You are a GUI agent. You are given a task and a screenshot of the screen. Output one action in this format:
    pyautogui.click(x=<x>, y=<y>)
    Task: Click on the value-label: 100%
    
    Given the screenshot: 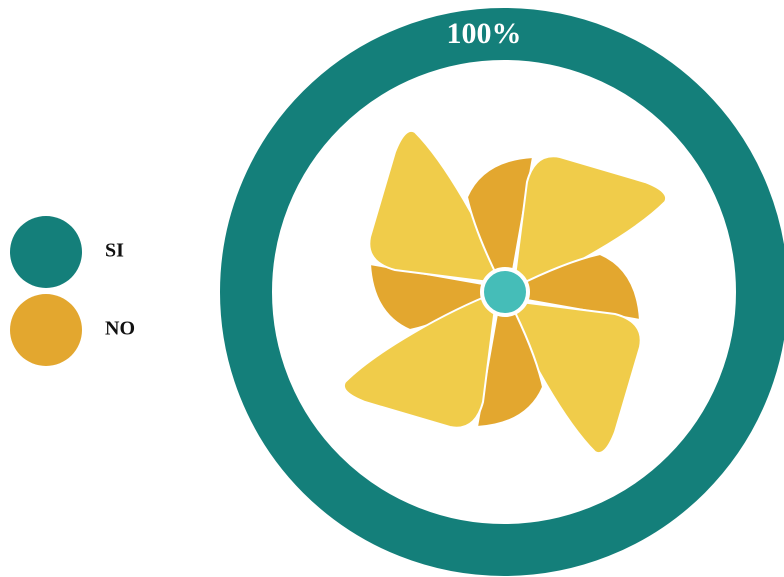 What is the action you would take?
    pyautogui.click(x=484, y=33)
    